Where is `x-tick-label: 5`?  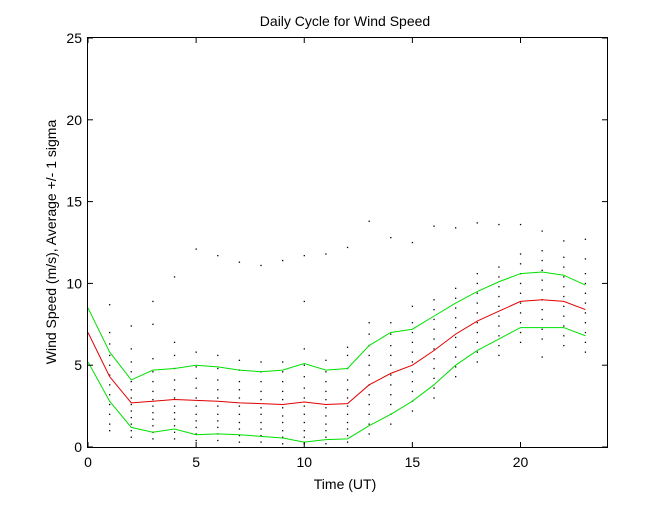 x-tick-label: 5 is located at coordinates (196, 462).